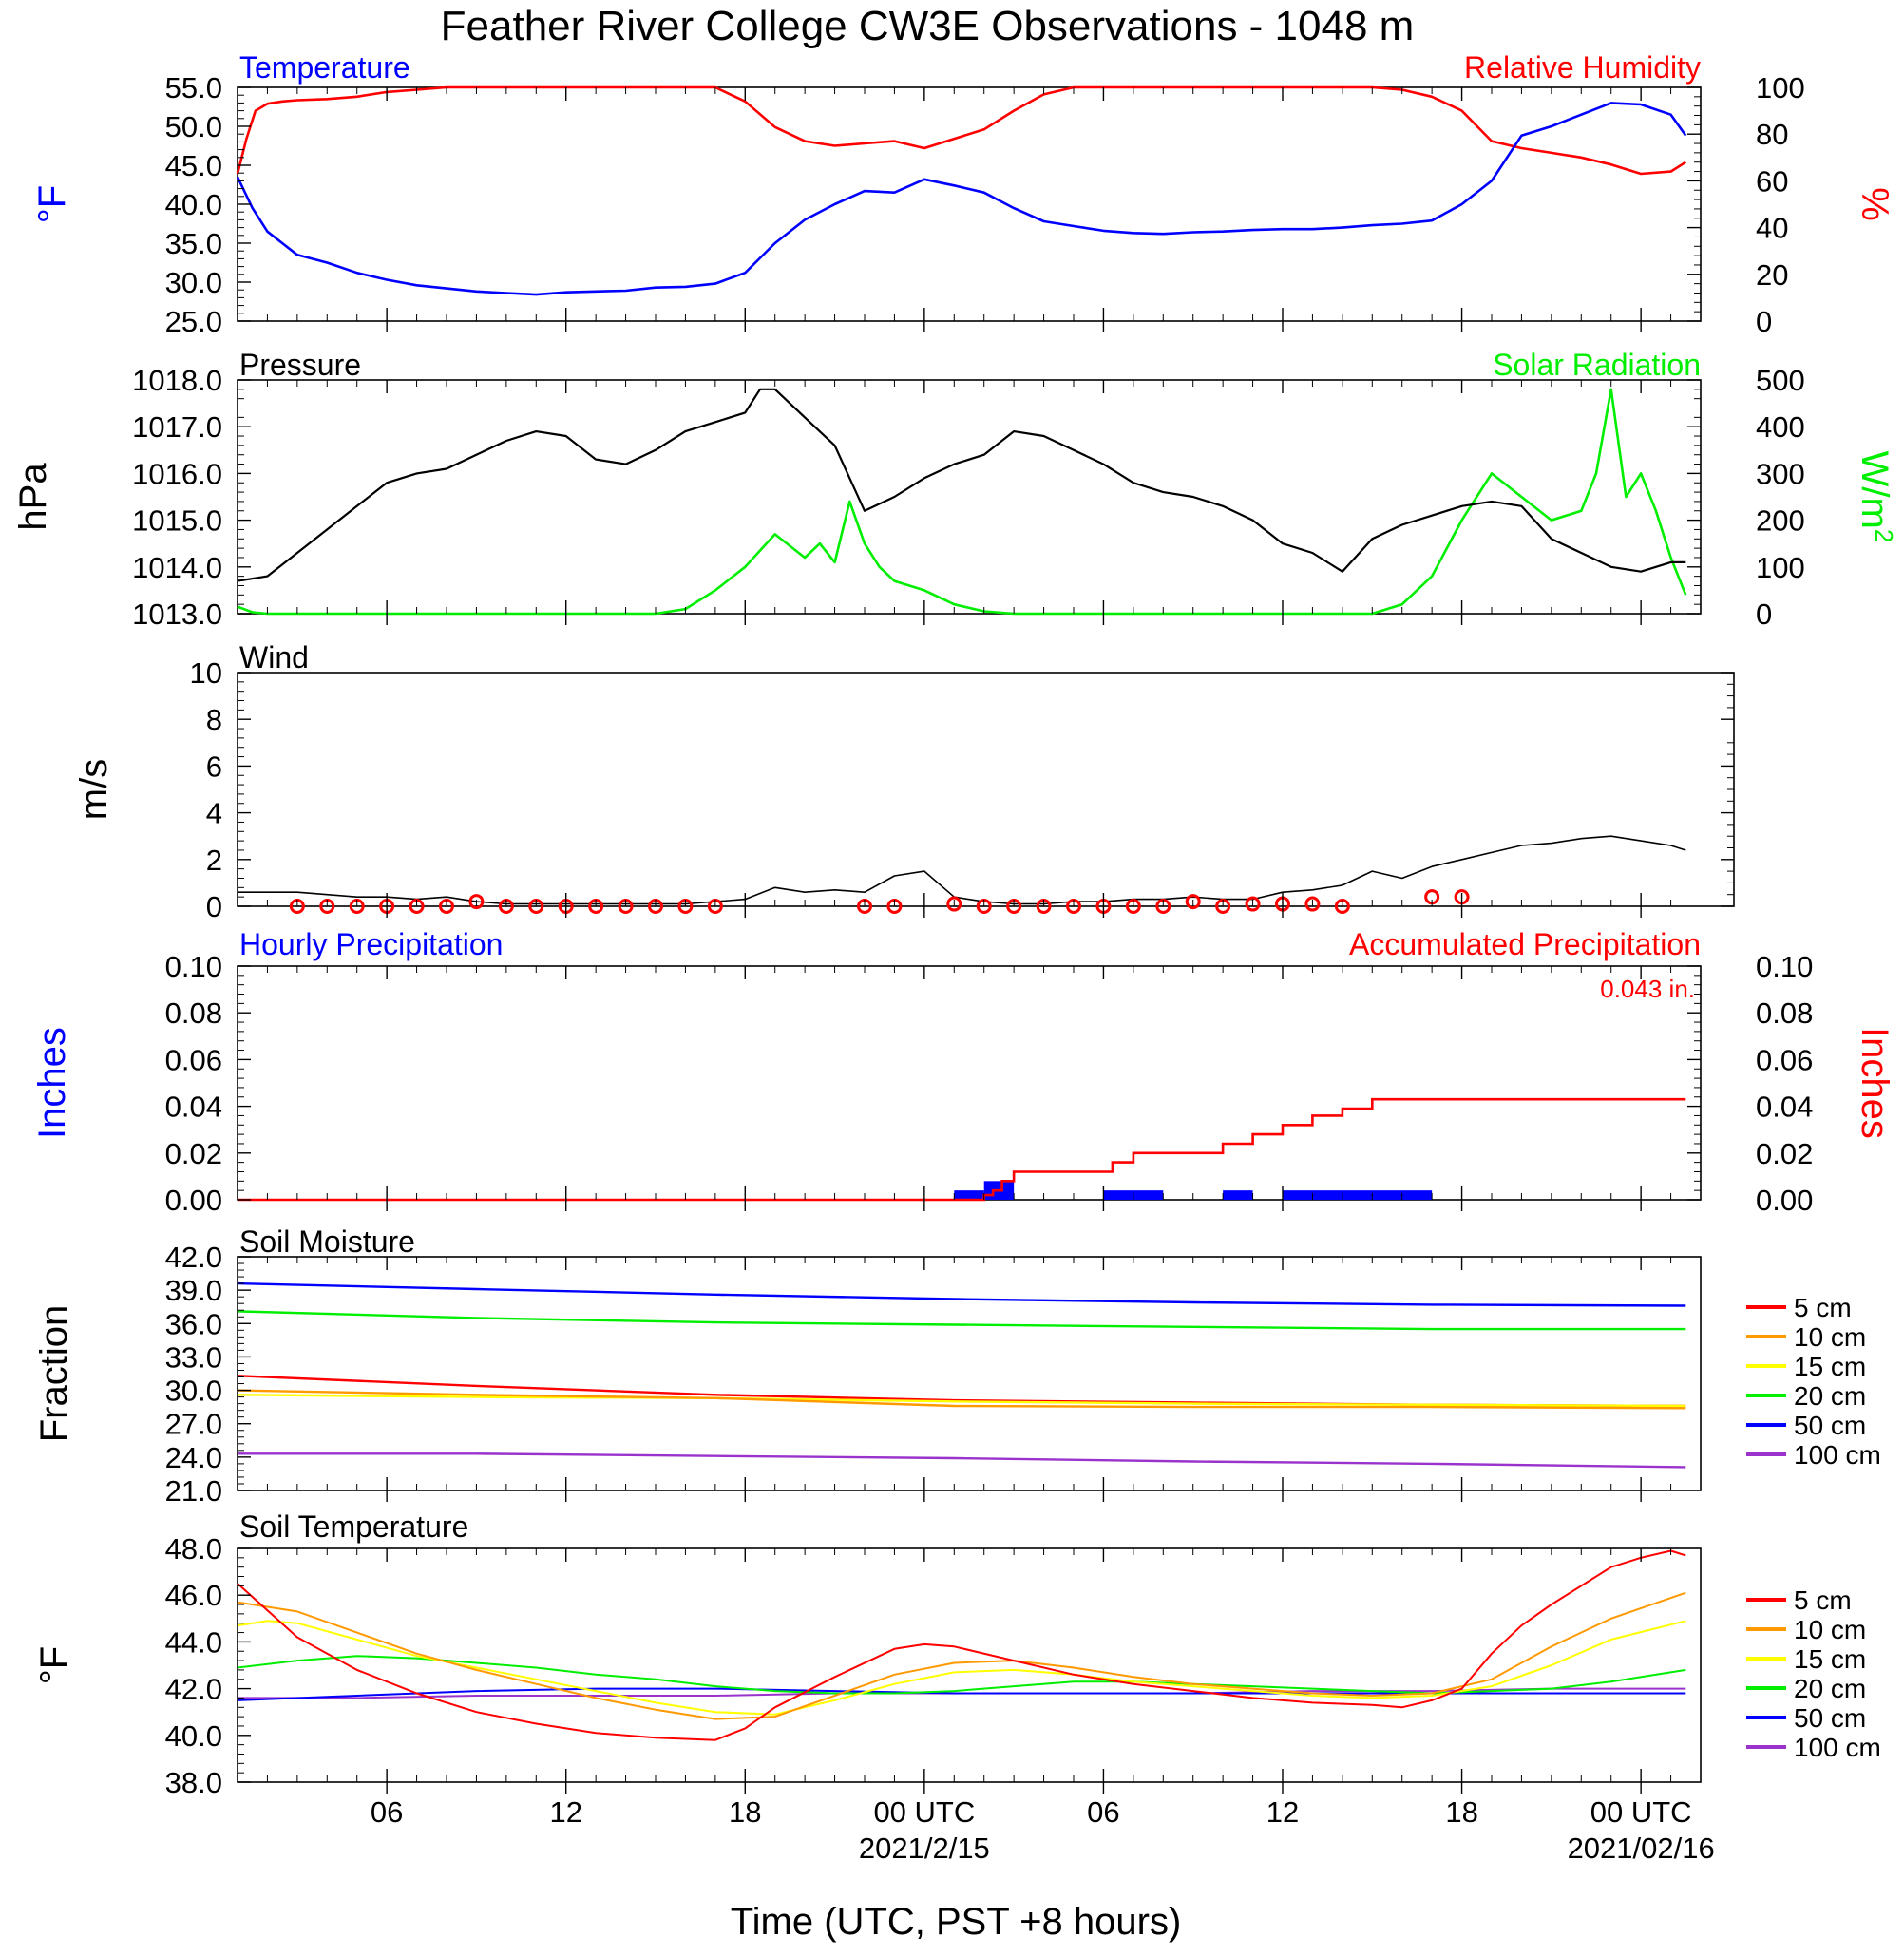  Describe the element at coordinates (193, 1549) in the screenshot. I see `soil-temperature-tick-label: 48.0` at that location.